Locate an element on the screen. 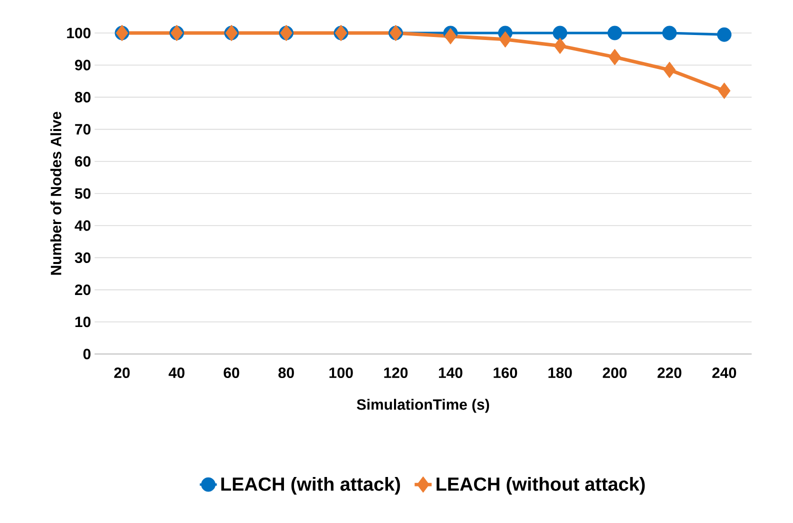  x-tick-label: 40 is located at coordinates (176, 372).